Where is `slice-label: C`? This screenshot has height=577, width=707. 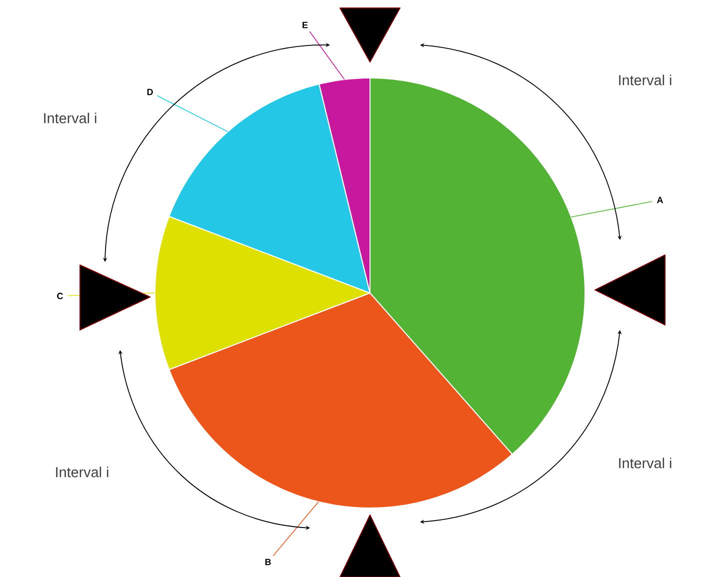
slice-label: C is located at coordinates (60, 296).